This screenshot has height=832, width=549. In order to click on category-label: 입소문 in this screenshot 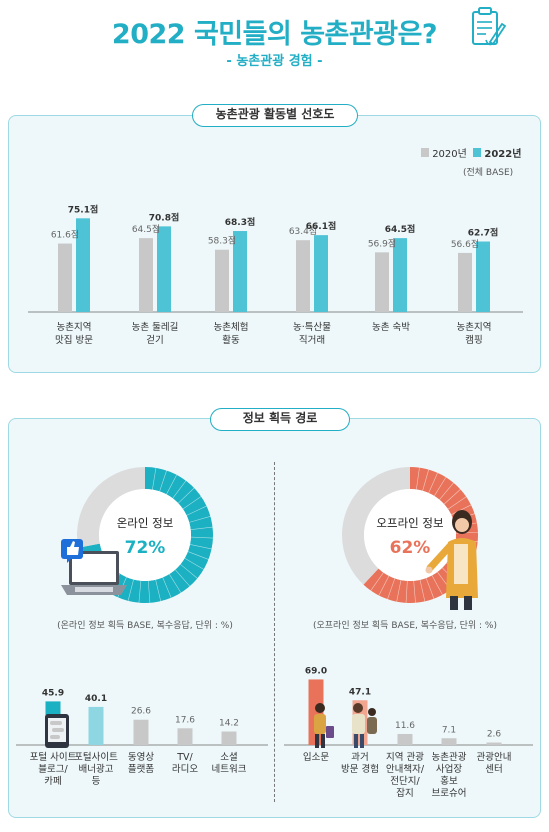, I will do `click(316, 757)`.